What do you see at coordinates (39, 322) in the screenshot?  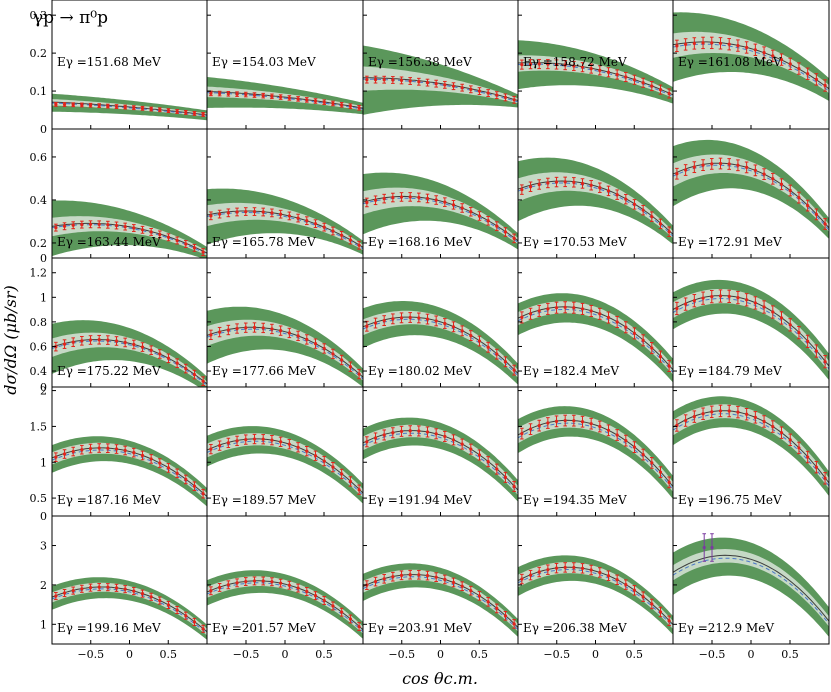 I see `y-tick-label: 0.8` at bounding box center [39, 322].